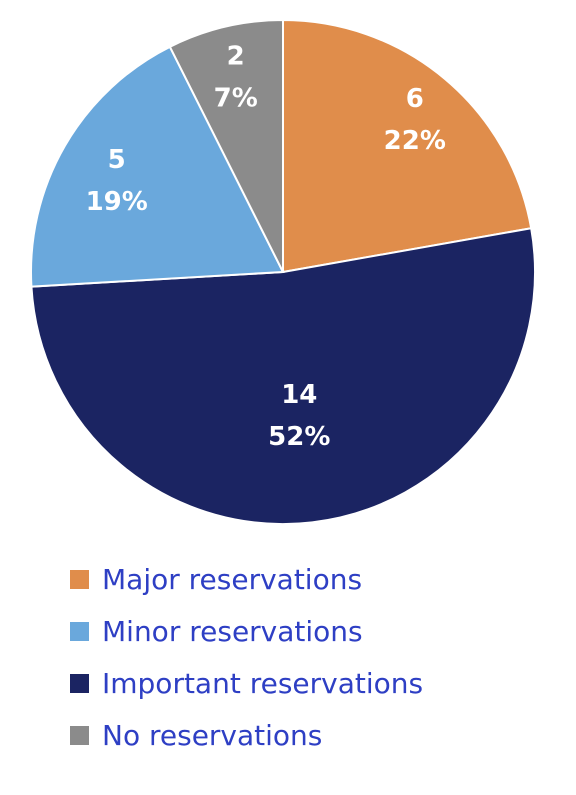 This screenshot has height=795, width=576. What do you see at coordinates (117, 202) in the screenshot?
I see `slice-percent-label-minor: 19%` at bounding box center [117, 202].